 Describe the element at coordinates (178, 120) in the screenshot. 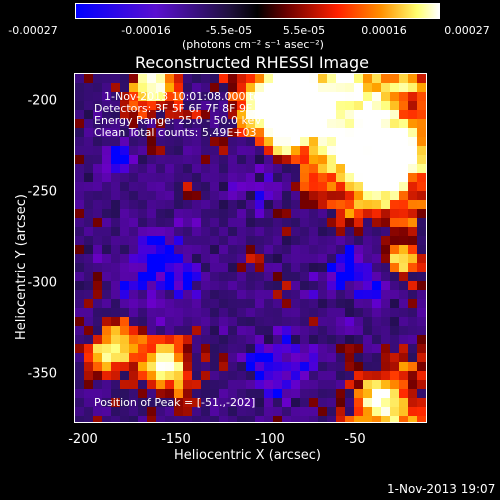

I see `energy-range-text: Energy Range: 25.0 - 50.0 keV` at that location.